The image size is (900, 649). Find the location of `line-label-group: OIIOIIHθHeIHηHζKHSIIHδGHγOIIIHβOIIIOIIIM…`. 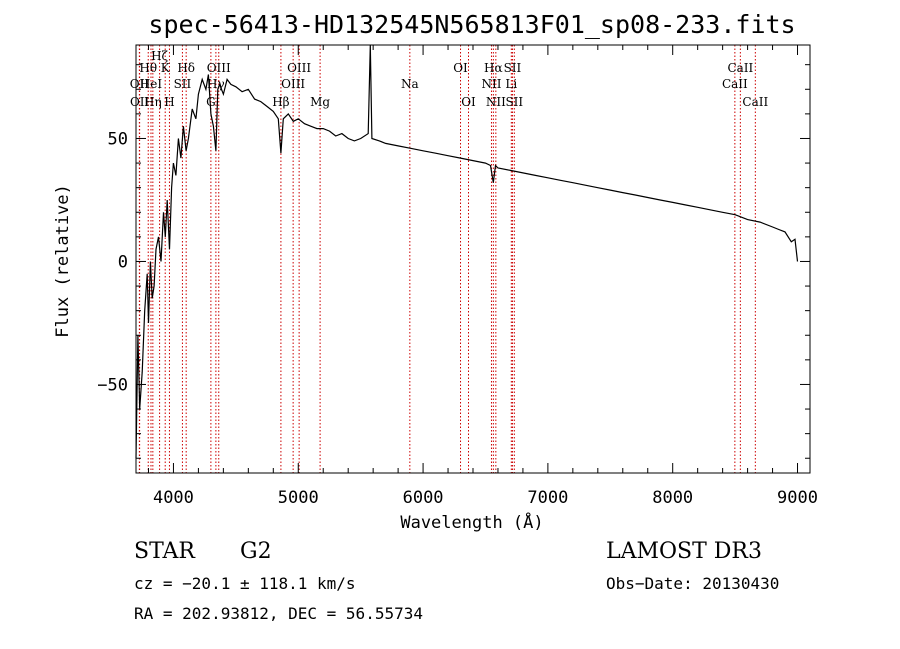

line-label-group: OIIOIIHθHeIHηHζKHSIIHδGHγOIIIHβOIIIOIIIM… is located at coordinates (449, 79).